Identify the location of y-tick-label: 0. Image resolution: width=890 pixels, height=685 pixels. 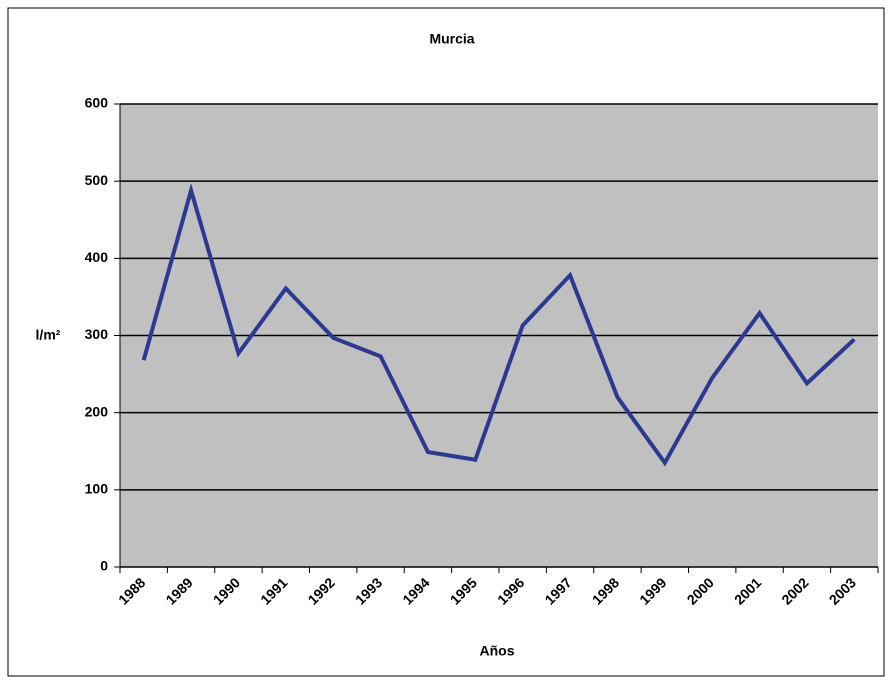
(104, 566).